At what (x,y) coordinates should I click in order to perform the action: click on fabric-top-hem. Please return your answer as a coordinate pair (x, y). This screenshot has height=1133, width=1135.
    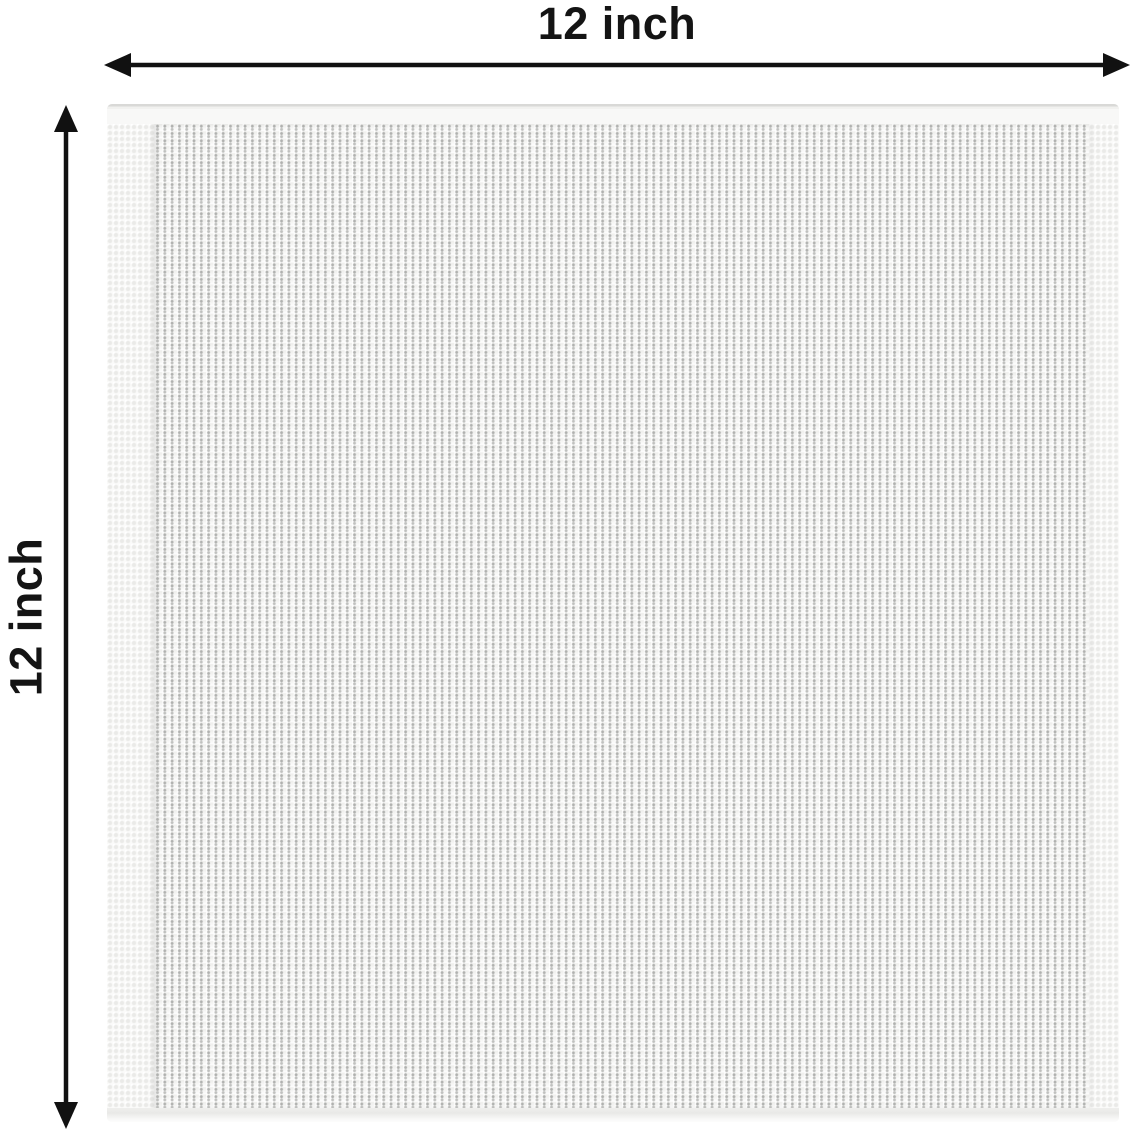
    Looking at the image, I should click on (613, 114).